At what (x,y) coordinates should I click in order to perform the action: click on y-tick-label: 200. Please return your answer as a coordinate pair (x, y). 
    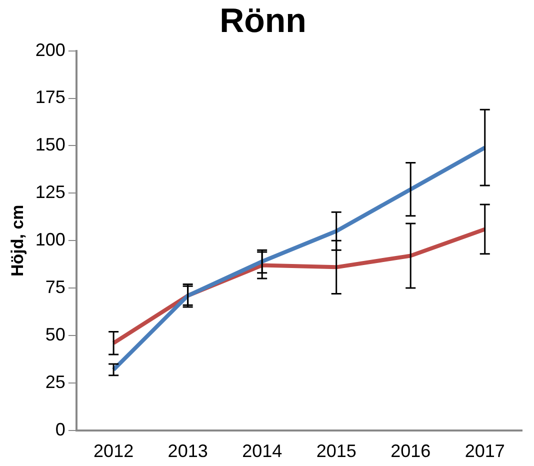
    Looking at the image, I should click on (50, 50).